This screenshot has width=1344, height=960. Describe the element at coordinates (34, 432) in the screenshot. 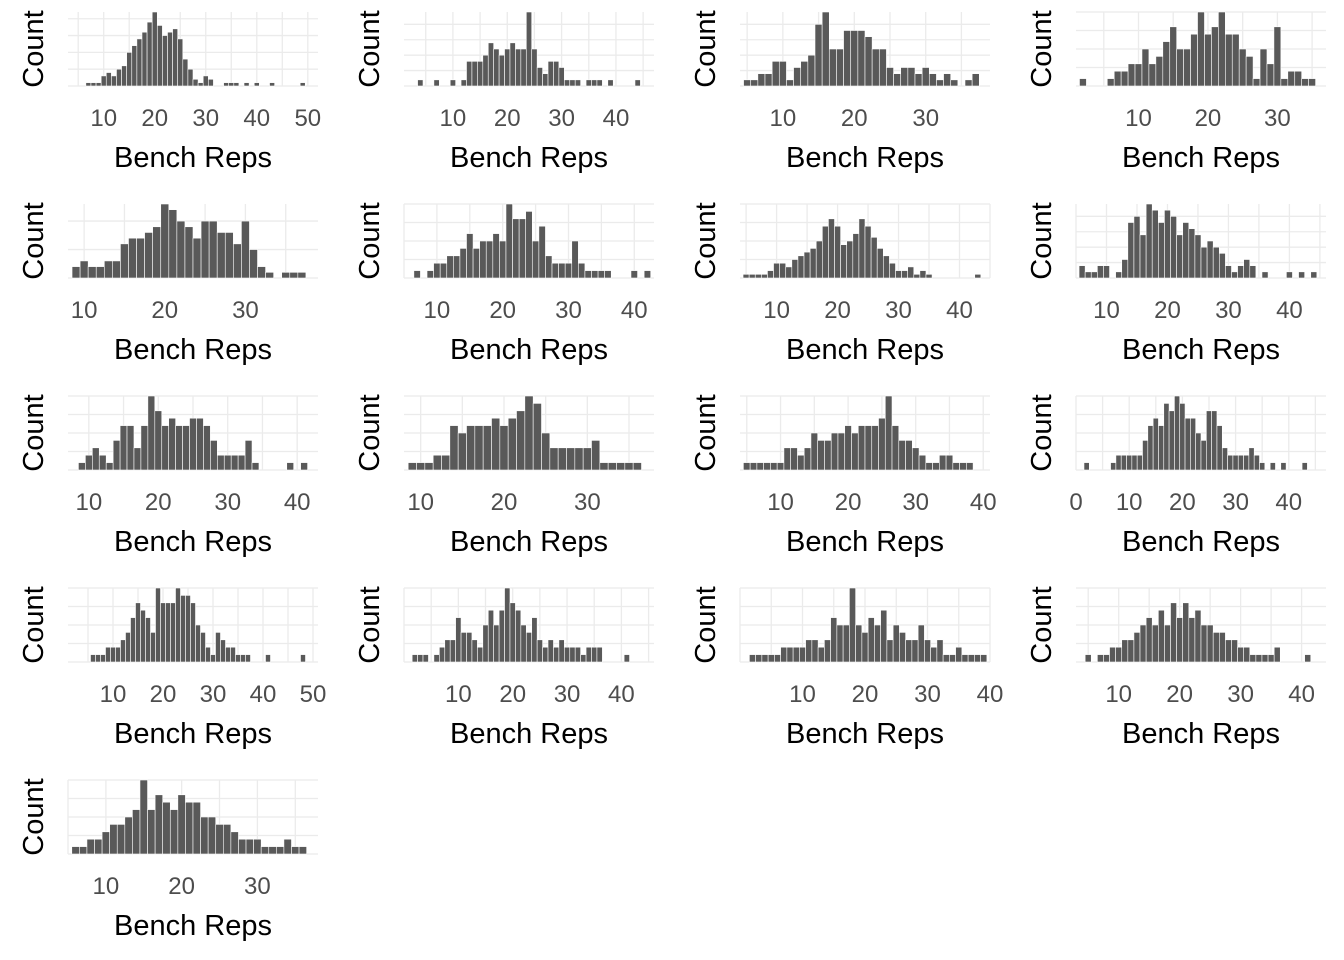

I see `y-axis-title: Count` at that location.